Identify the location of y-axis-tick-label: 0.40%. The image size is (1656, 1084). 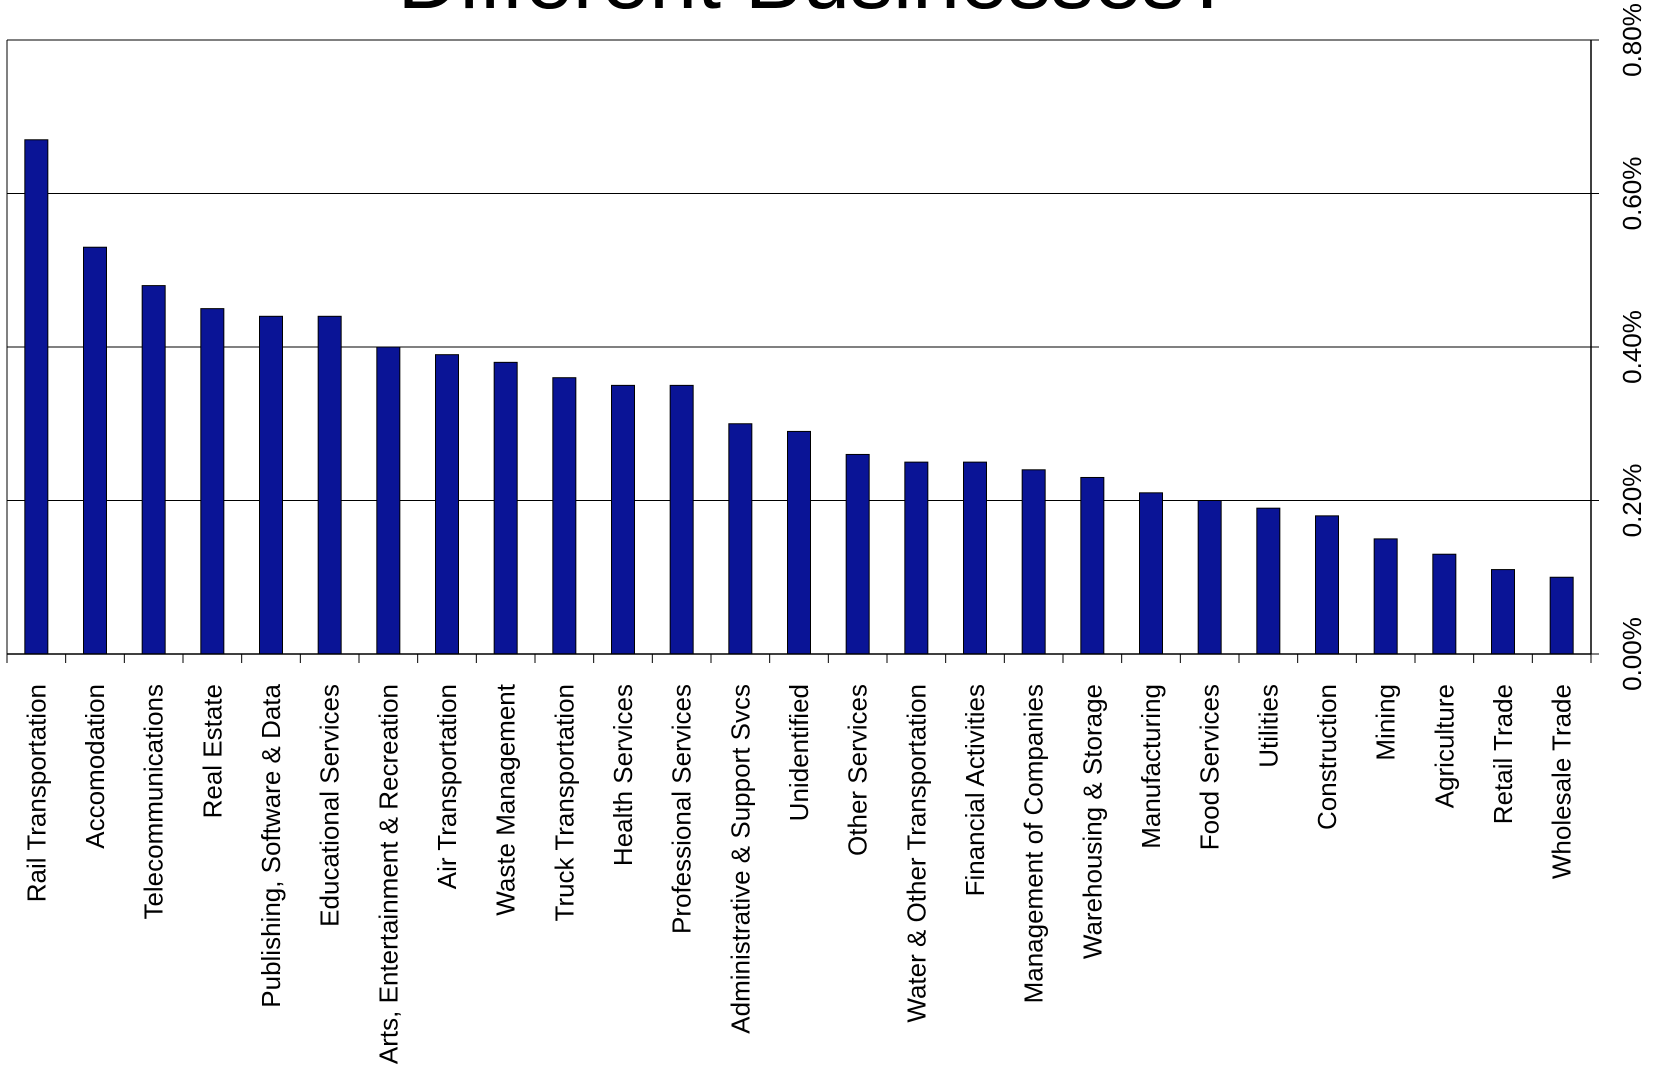
(1632, 347).